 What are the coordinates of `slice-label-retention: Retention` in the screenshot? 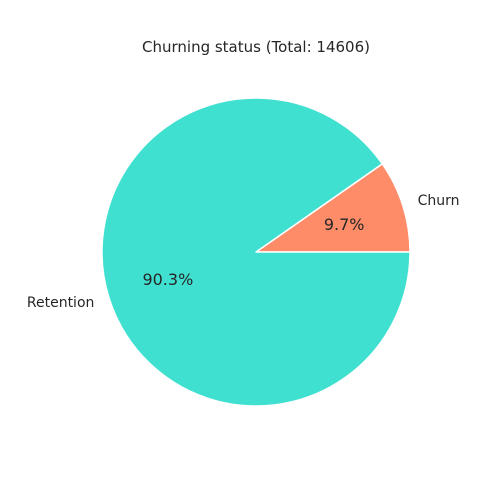 It's located at (61, 303).